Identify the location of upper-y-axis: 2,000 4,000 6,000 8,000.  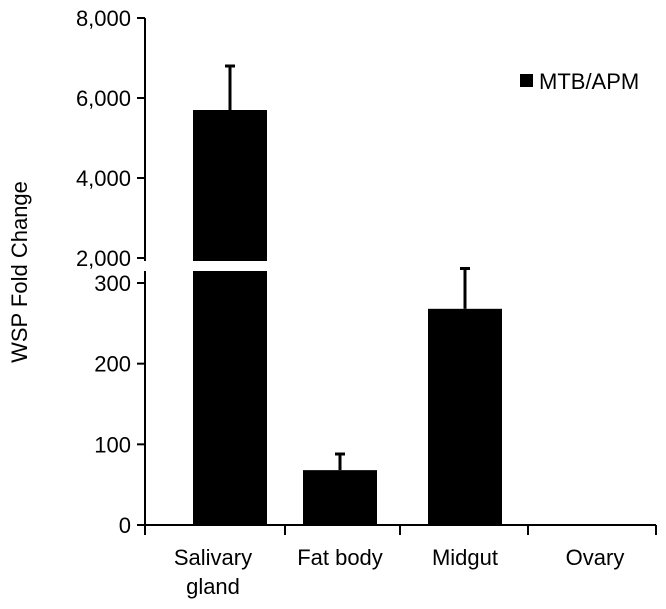
(111, 138).